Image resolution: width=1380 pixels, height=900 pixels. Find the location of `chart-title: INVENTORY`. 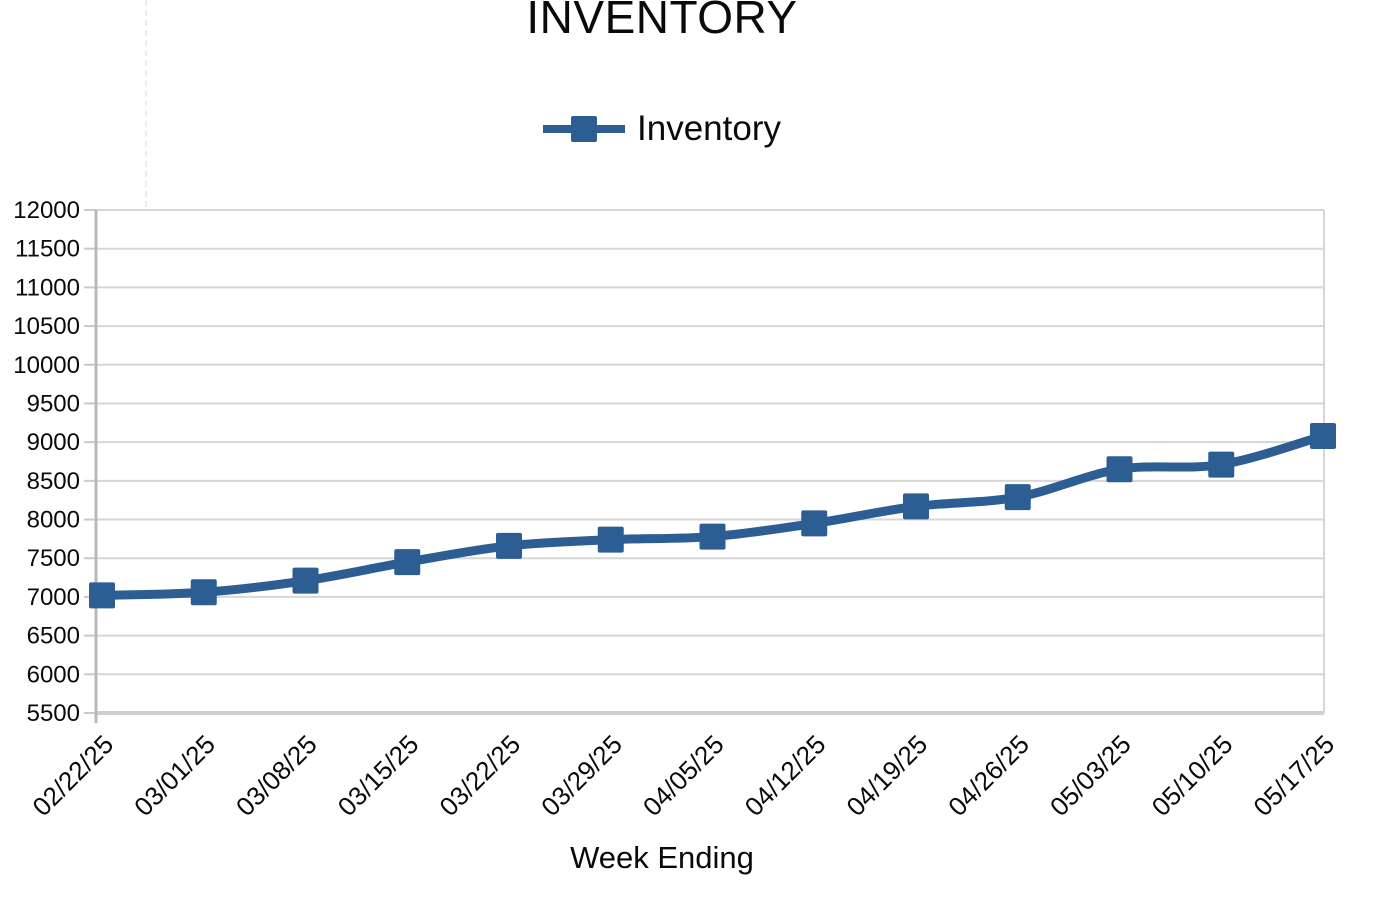

chart-title: INVENTORY is located at coordinates (662, 21).